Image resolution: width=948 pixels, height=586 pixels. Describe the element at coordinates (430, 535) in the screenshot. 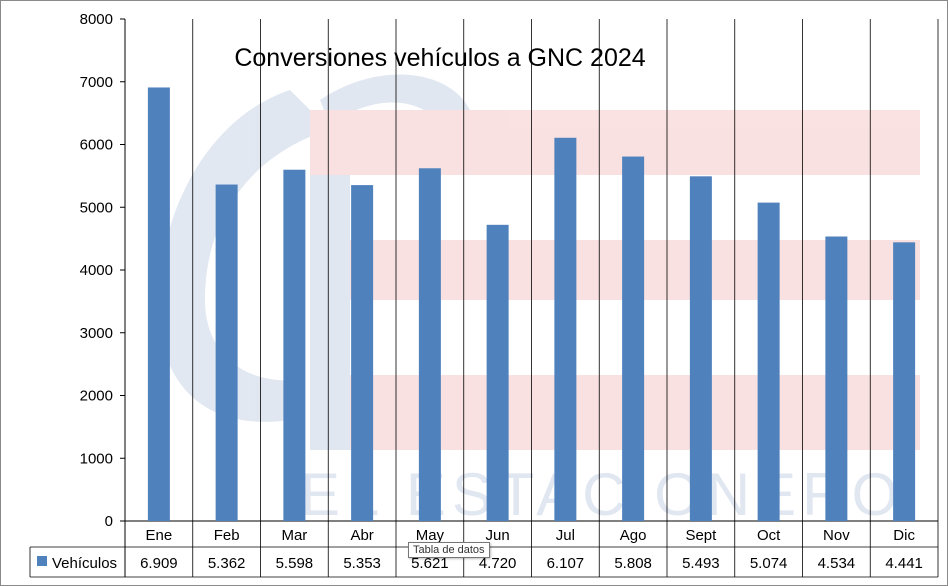

I see `x-tick-label: May` at that location.